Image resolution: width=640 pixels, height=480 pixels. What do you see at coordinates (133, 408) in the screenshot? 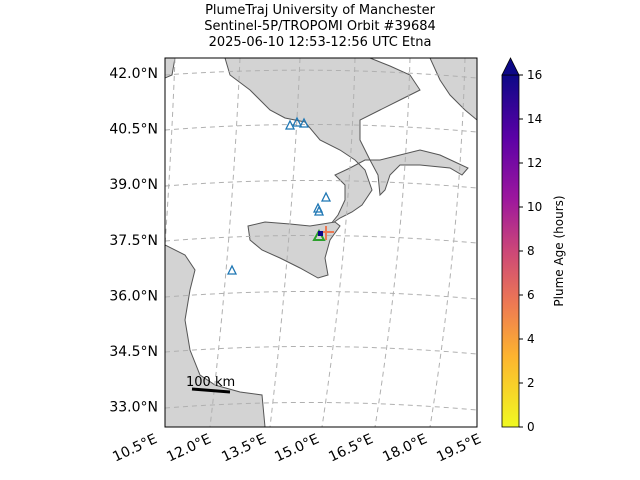
I see `lat-label: 33.0°N` at bounding box center [133, 408].